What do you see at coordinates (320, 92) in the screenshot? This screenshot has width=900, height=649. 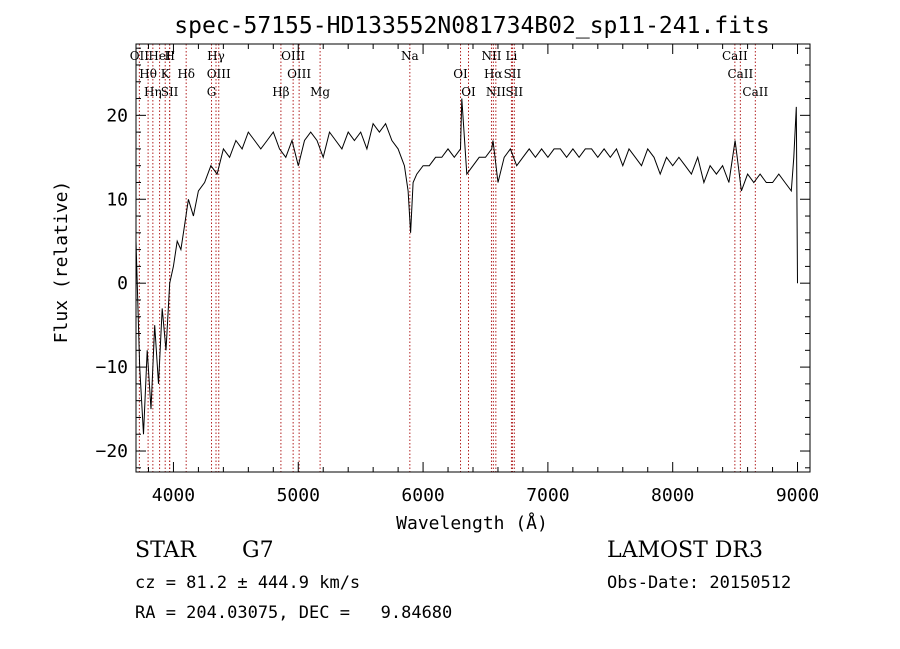 I see `line-marker-label: Mg` at bounding box center [320, 92].